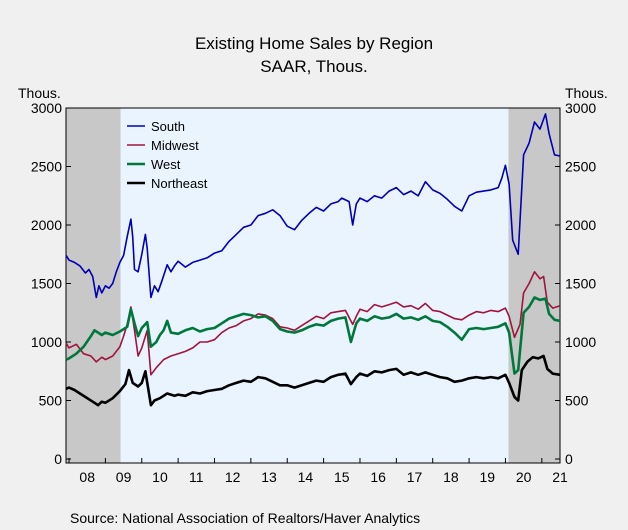 The image size is (628, 530). I want to click on x-tick-label: 19, so click(487, 477).